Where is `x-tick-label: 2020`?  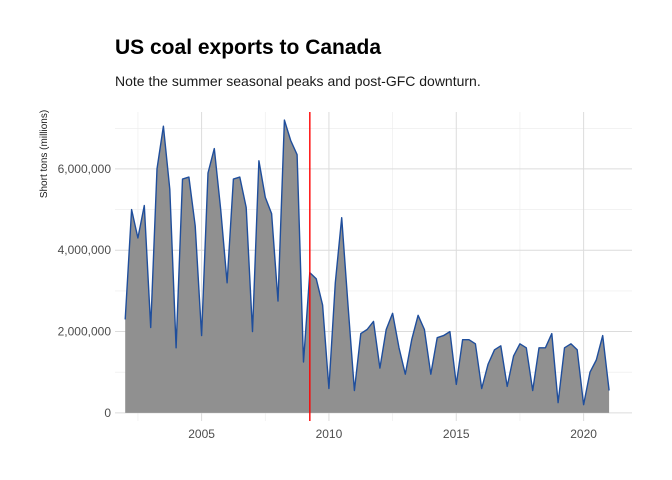 x-tick-label: 2020 is located at coordinates (583, 434).